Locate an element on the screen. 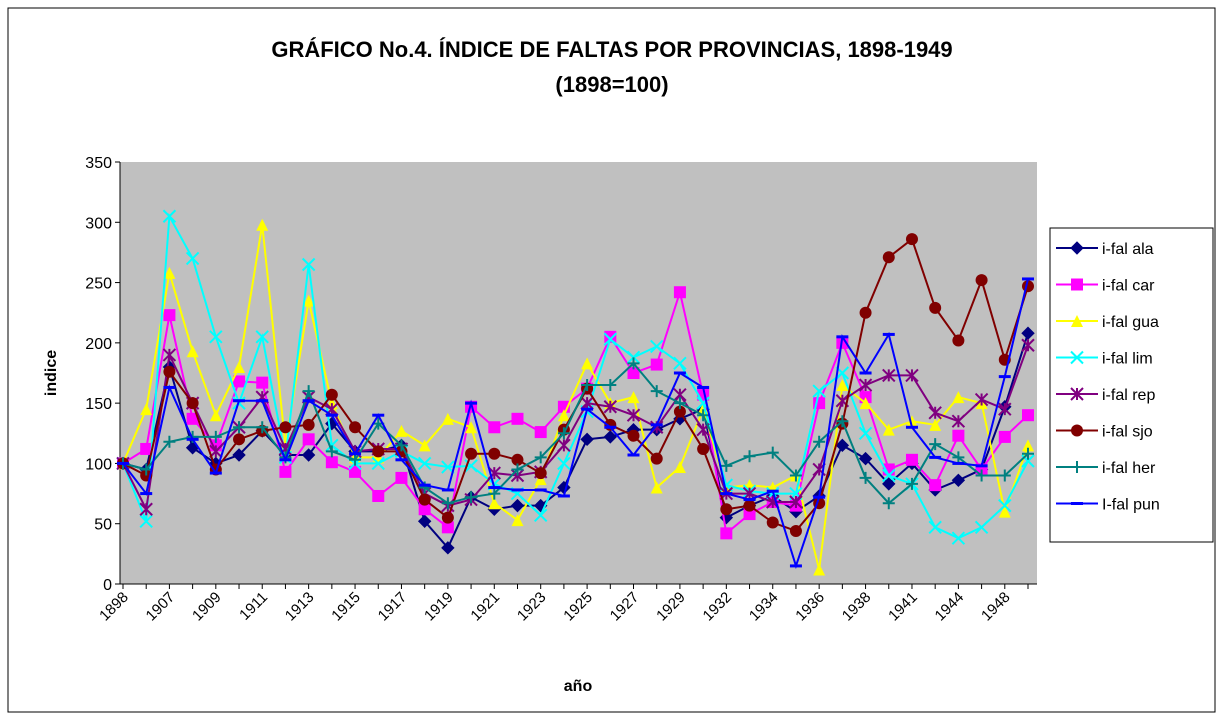 This screenshot has height=721, width=1224. y-tick-label: 100 is located at coordinates (98, 464).